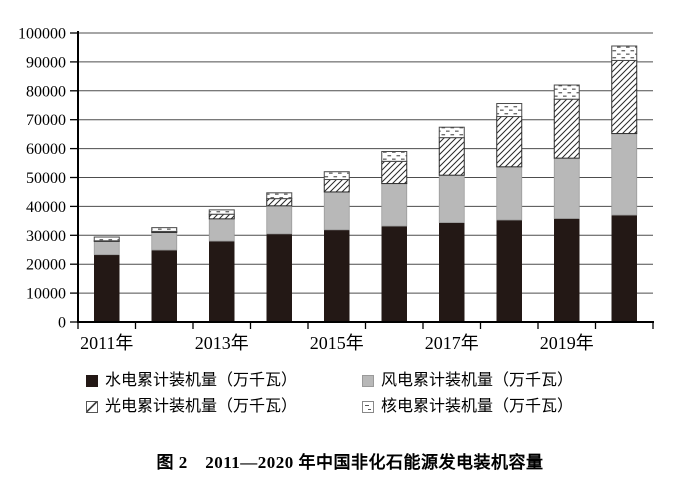 This screenshot has height=484, width=700. I want to click on bar-segment-1-2017年, so click(451, 198).